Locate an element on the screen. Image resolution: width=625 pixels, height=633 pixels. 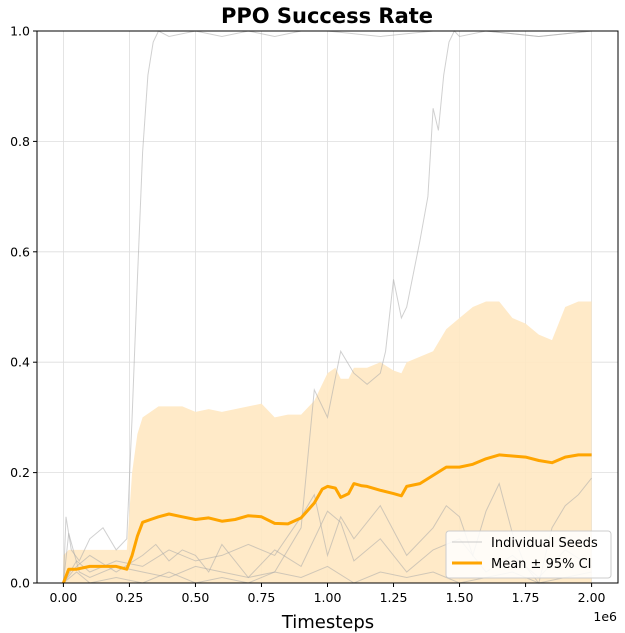
x-axis-label: Timesteps is located at coordinates (327, 622).